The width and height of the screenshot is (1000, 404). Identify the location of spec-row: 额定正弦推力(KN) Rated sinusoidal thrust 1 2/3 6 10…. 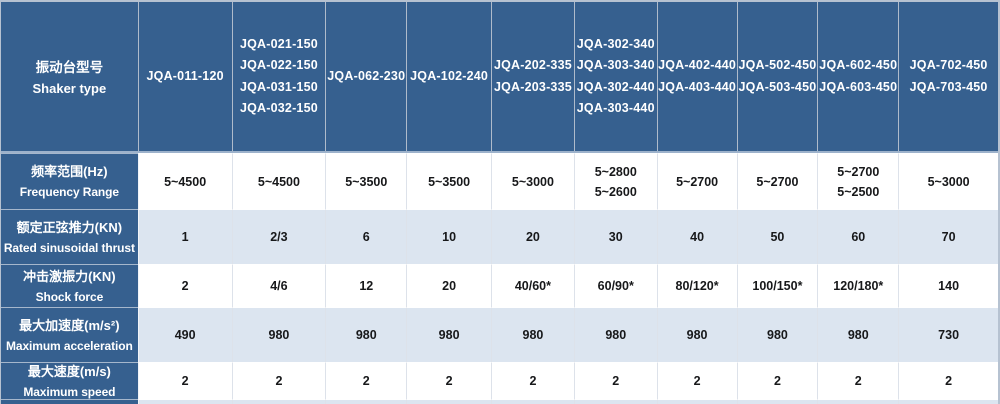
(499, 236).